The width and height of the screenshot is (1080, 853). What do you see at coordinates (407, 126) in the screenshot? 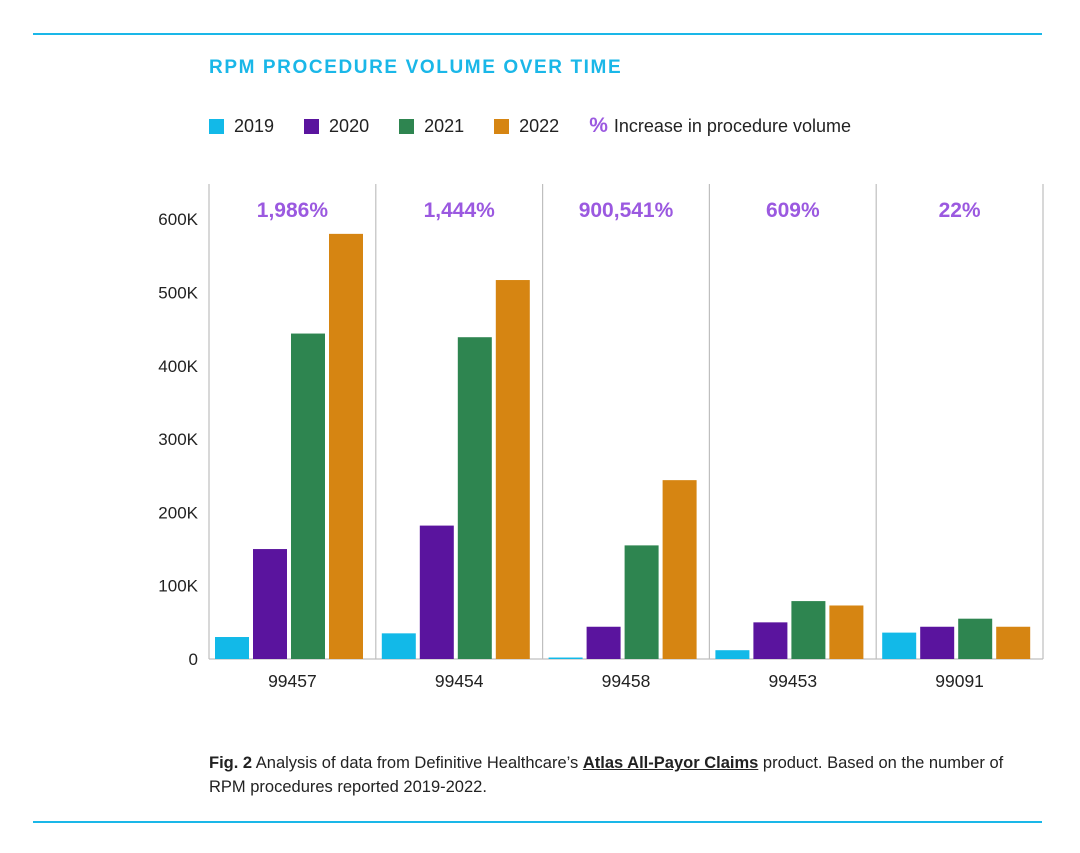
I see `legend-swatch-2021` at bounding box center [407, 126].